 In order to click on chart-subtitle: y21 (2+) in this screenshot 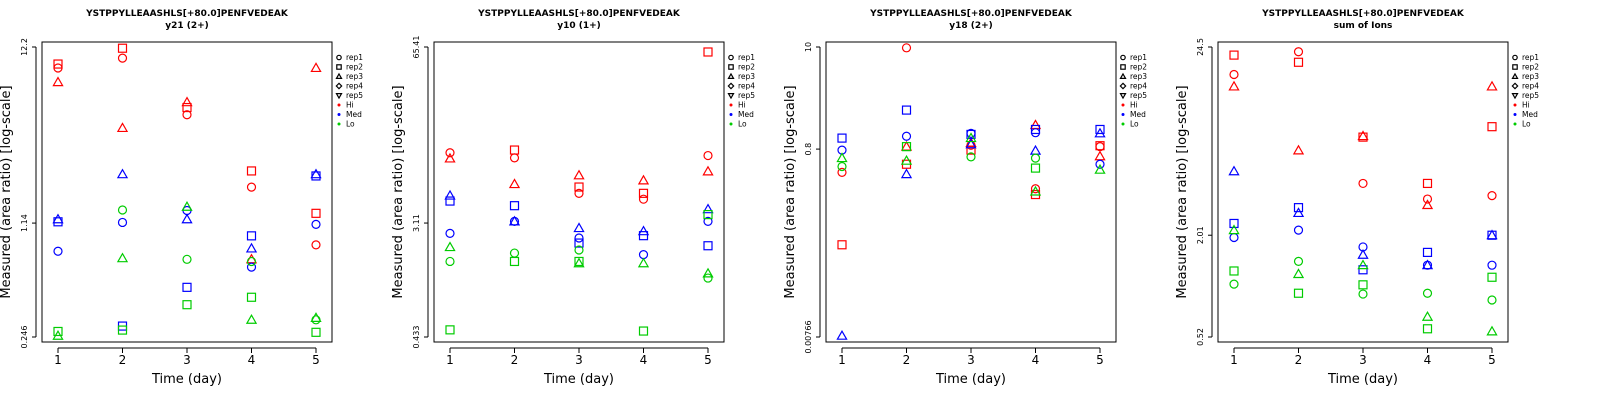, I will do `click(187, 26)`.